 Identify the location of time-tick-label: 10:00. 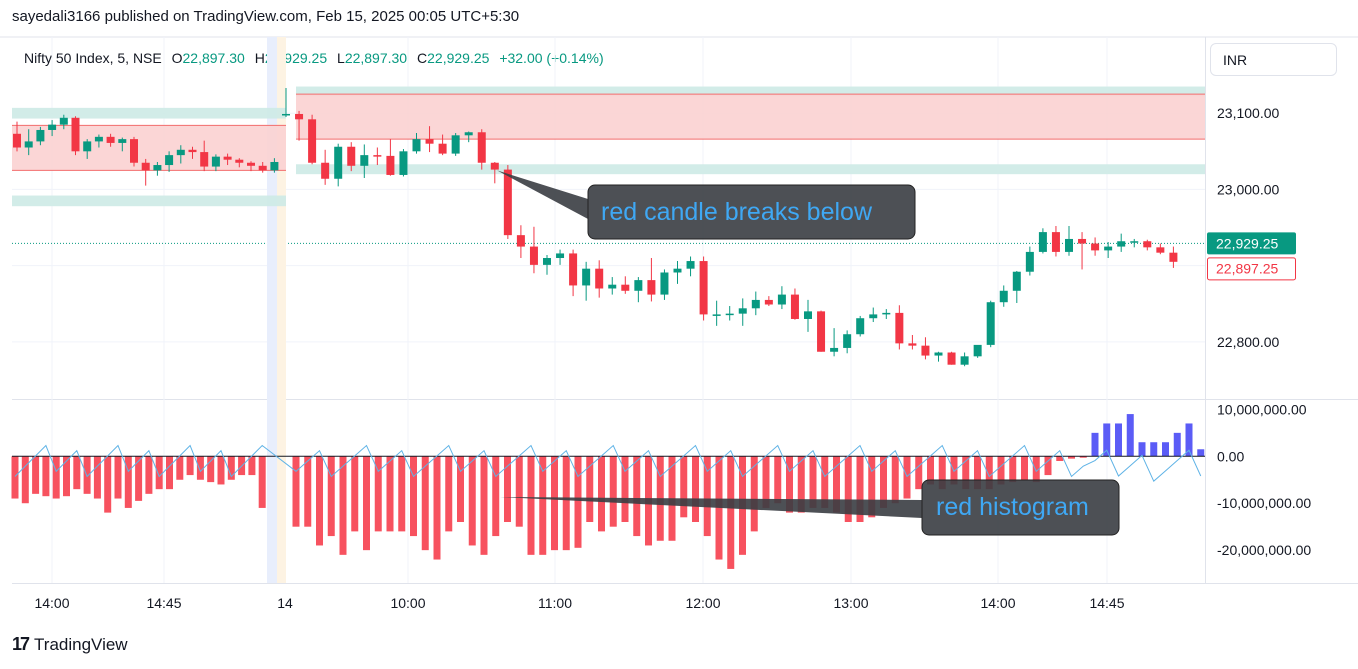
(407, 603).